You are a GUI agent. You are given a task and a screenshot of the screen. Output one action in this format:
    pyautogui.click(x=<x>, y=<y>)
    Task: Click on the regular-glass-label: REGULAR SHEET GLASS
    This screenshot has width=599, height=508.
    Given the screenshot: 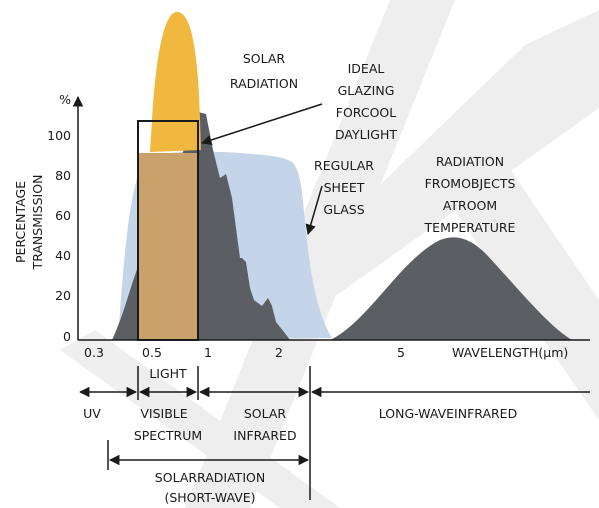 What is the action you would take?
    pyautogui.click(x=344, y=187)
    